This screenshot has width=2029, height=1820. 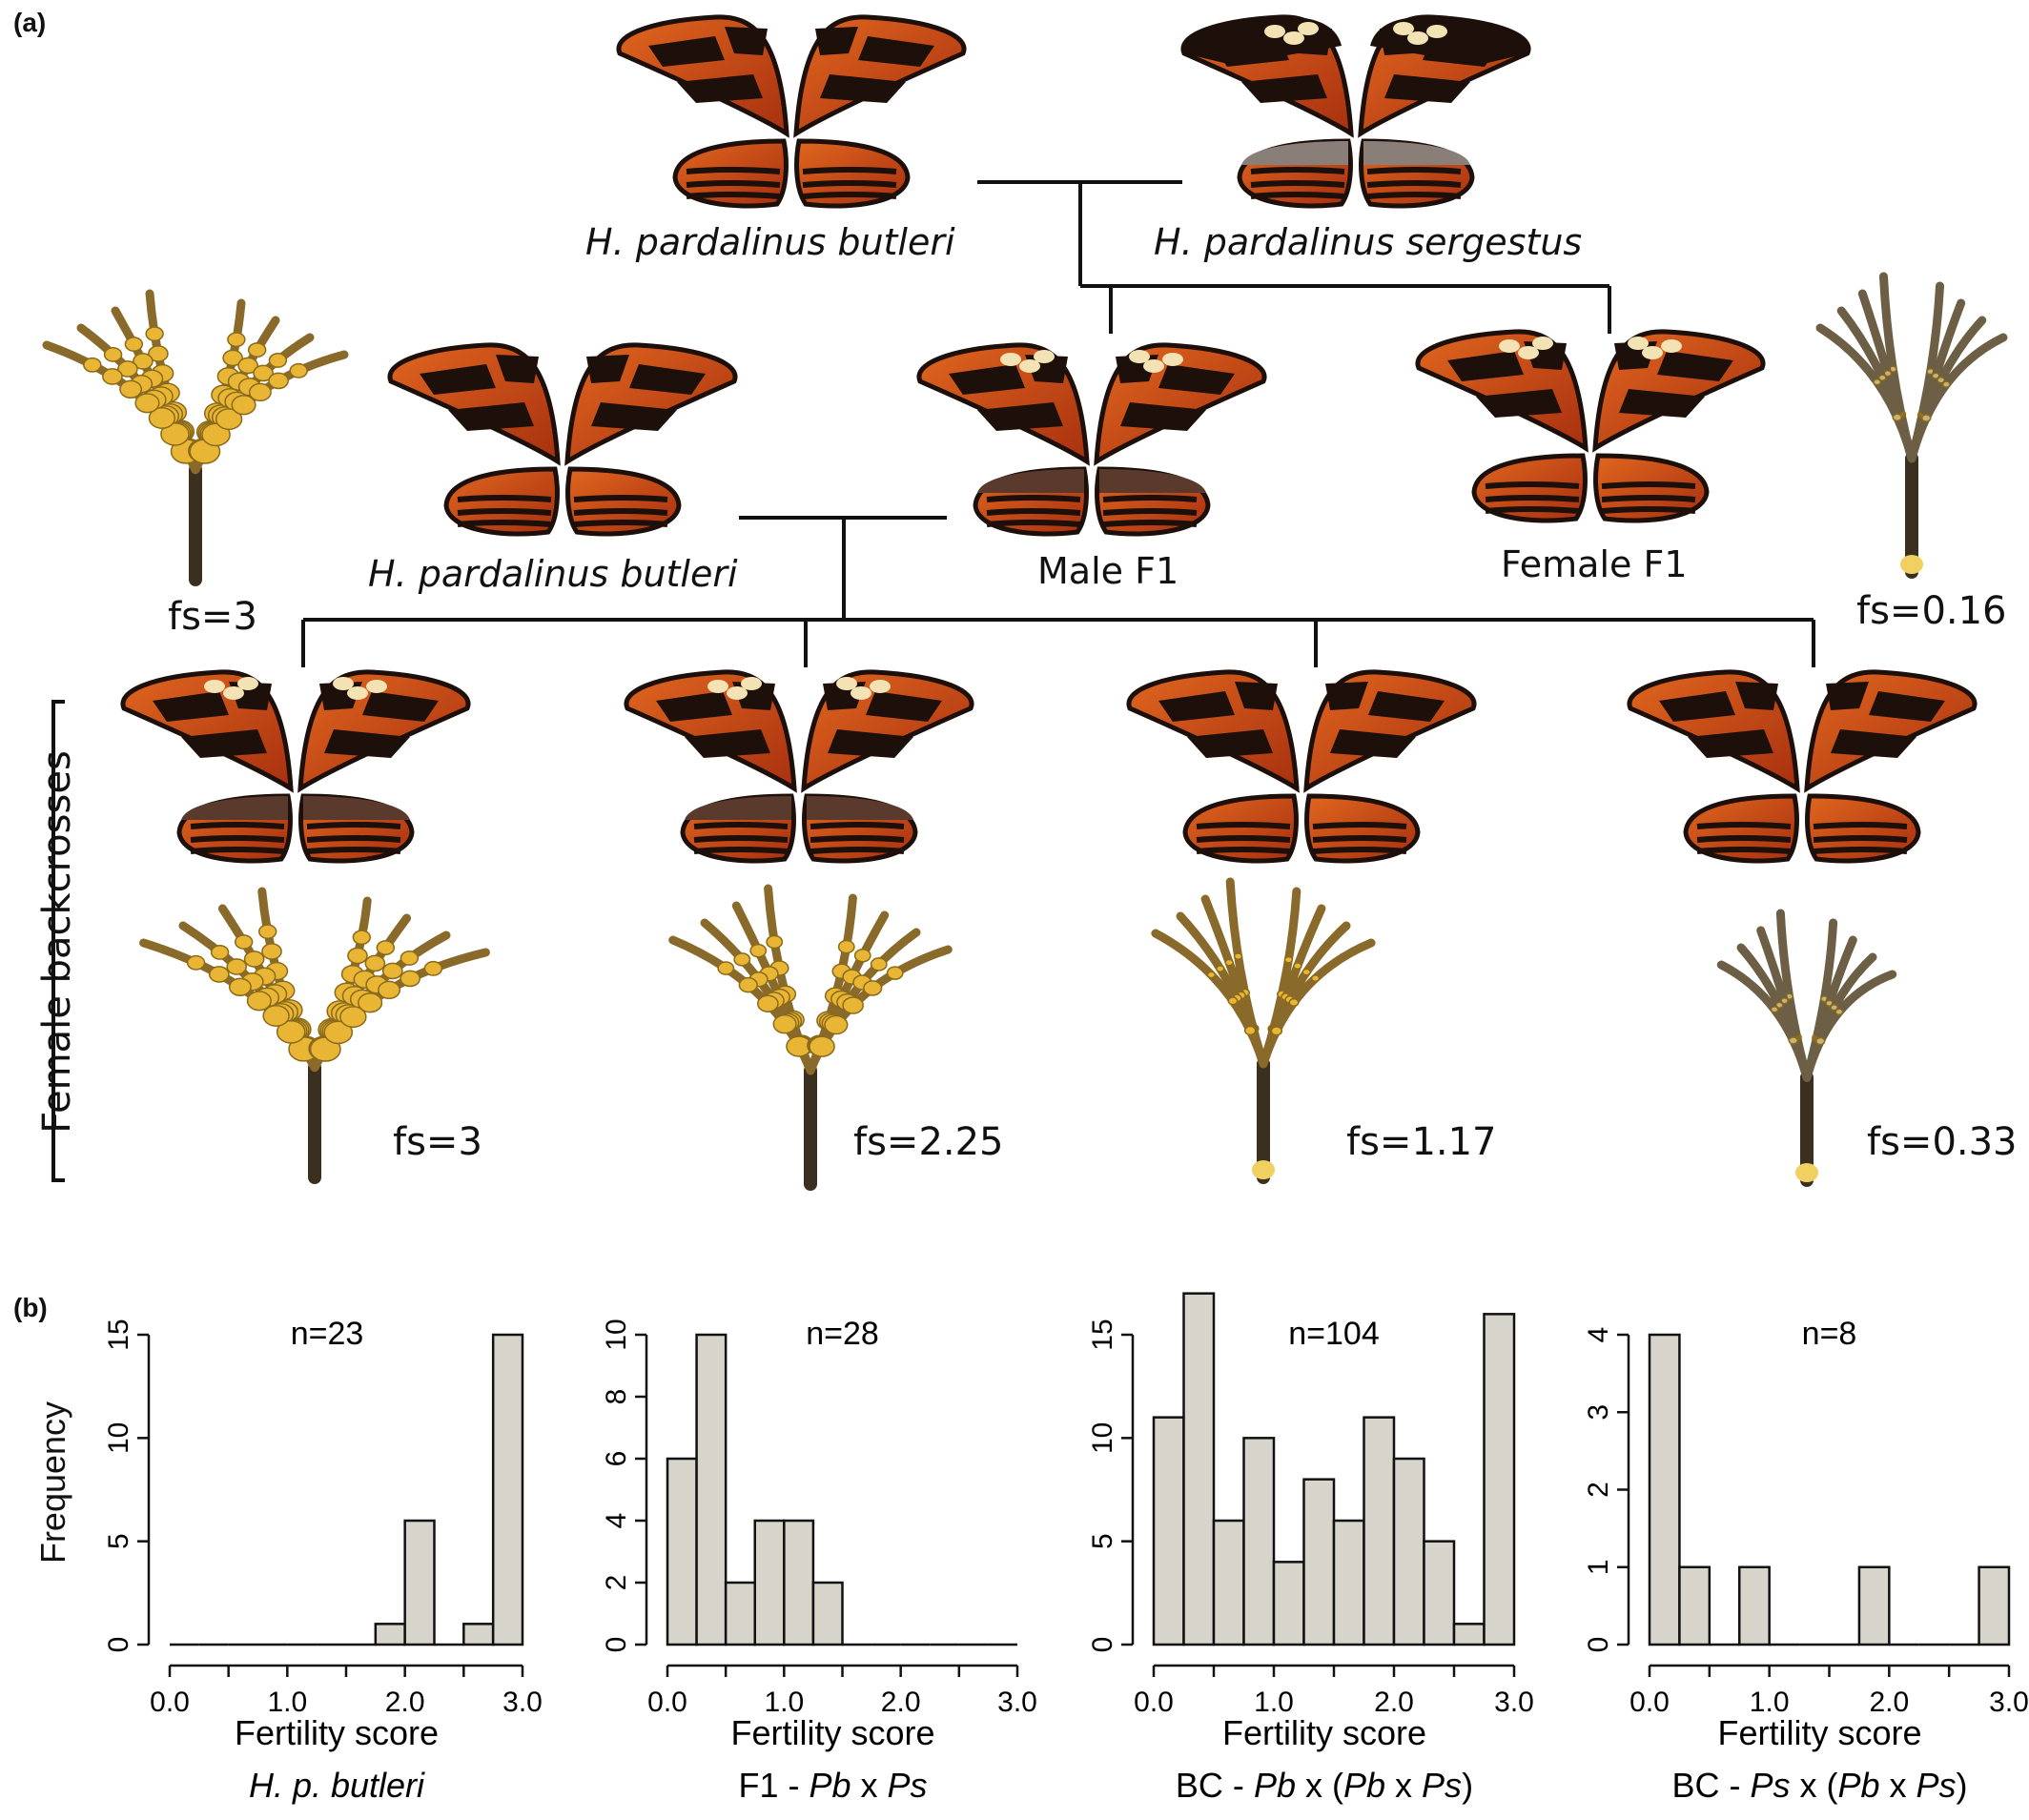 I want to click on y-tick-label: 8, so click(x=616, y=1397).